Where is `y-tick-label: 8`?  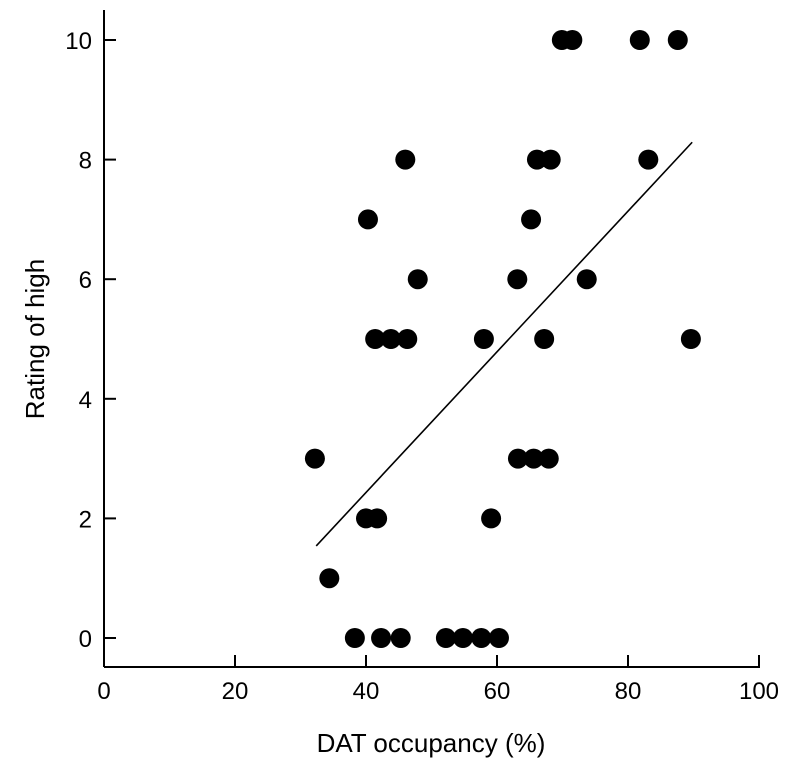 y-tick-label: 8 is located at coordinates (85, 161).